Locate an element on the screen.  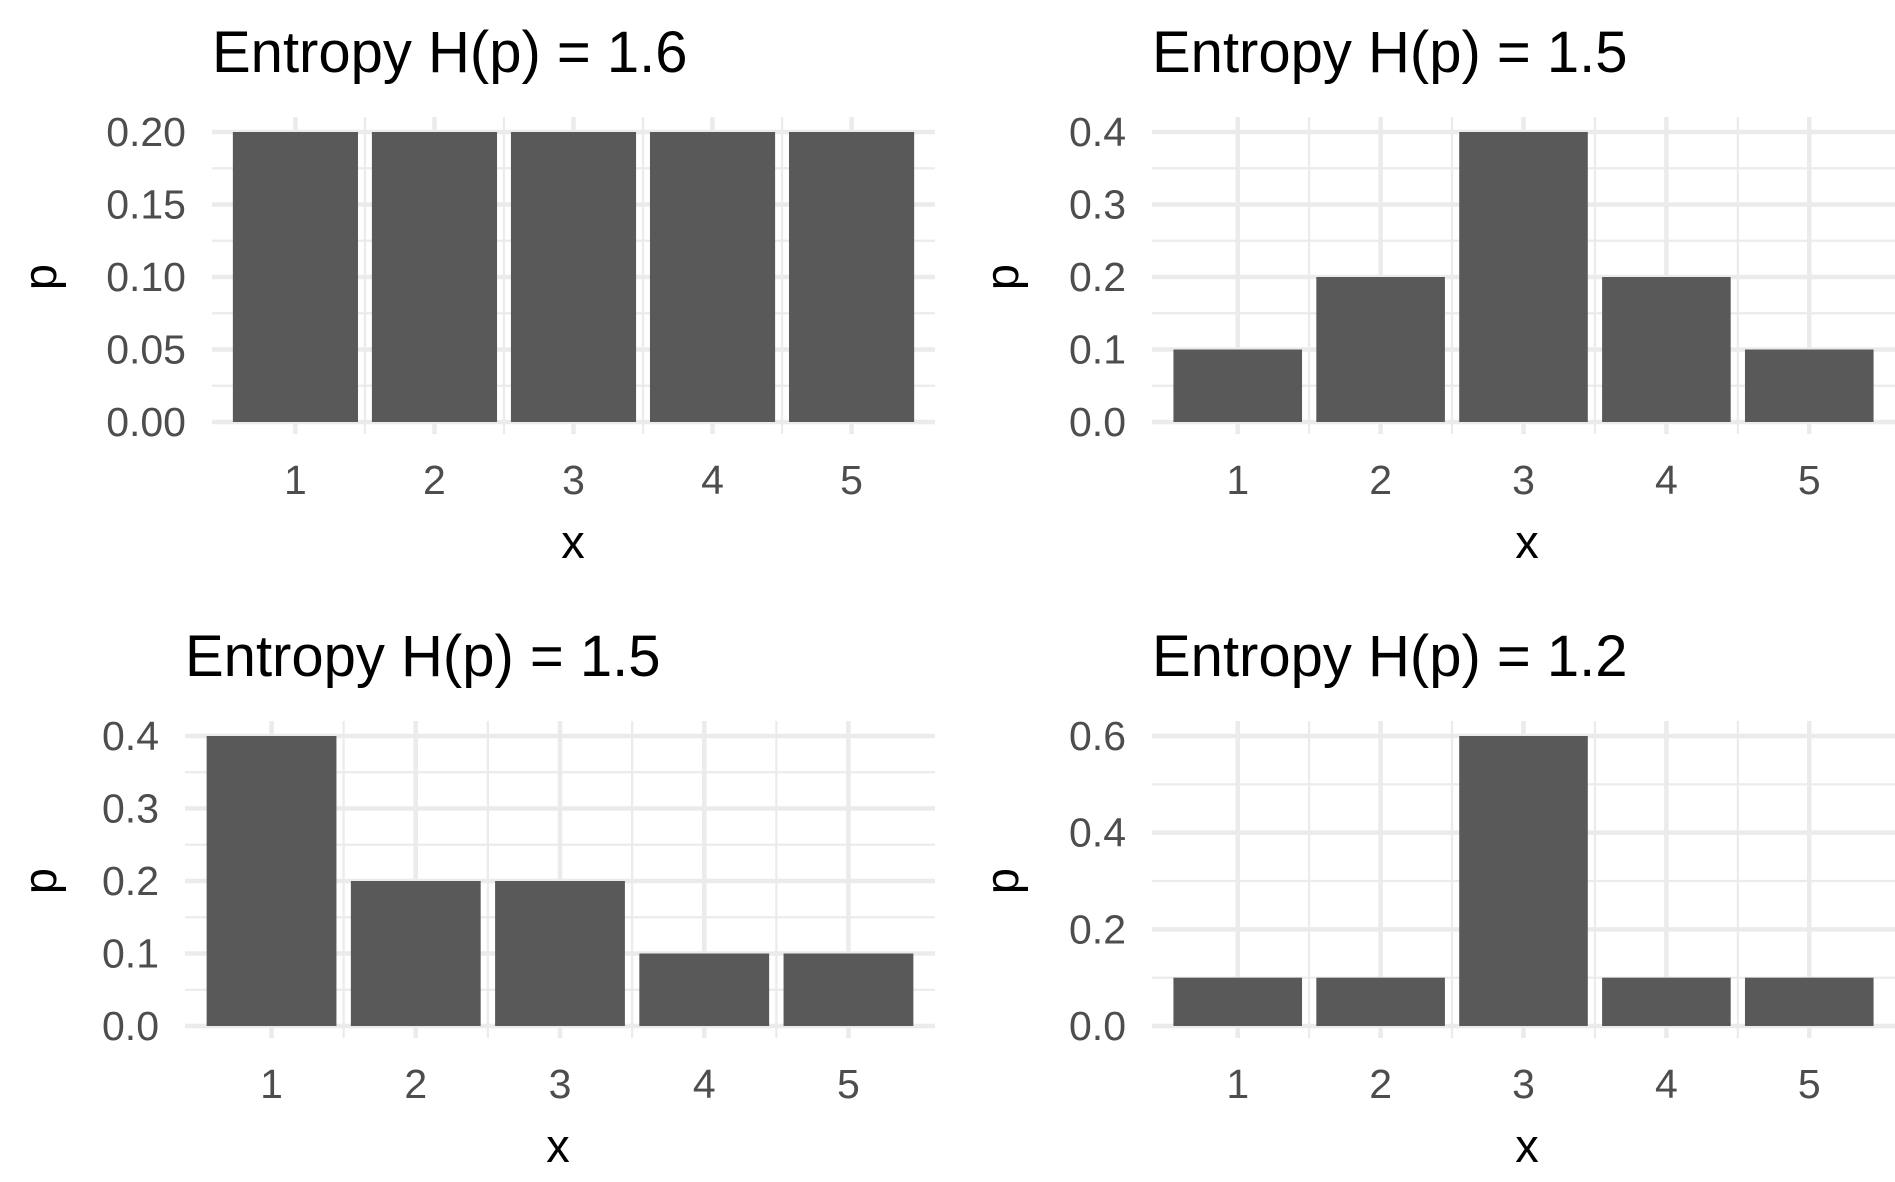
y-tick-label: 0.20 is located at coordinates (146, 132).